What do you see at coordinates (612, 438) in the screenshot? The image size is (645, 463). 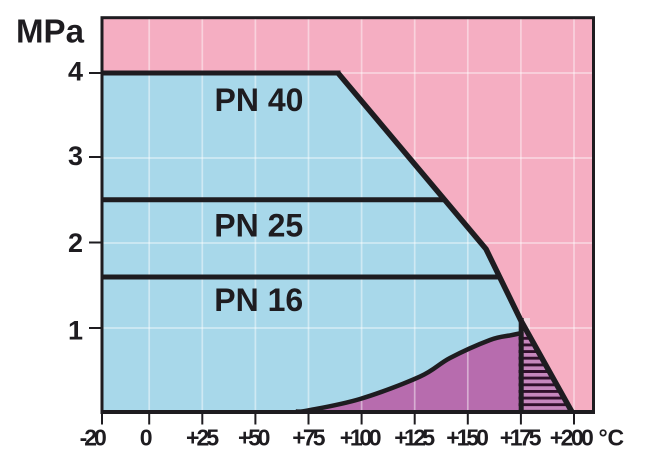 I see `svg-text: °C` at bounding box center [612, 438].